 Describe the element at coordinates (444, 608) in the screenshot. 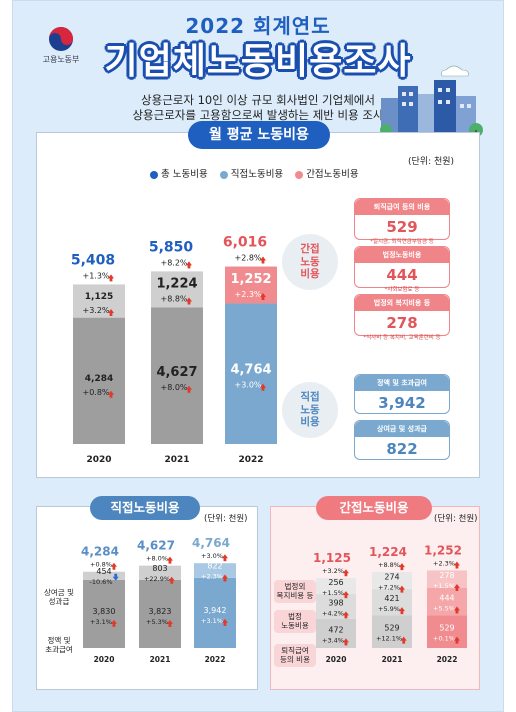

I see `statutory-change-2022-label: +5.5%` at that location.